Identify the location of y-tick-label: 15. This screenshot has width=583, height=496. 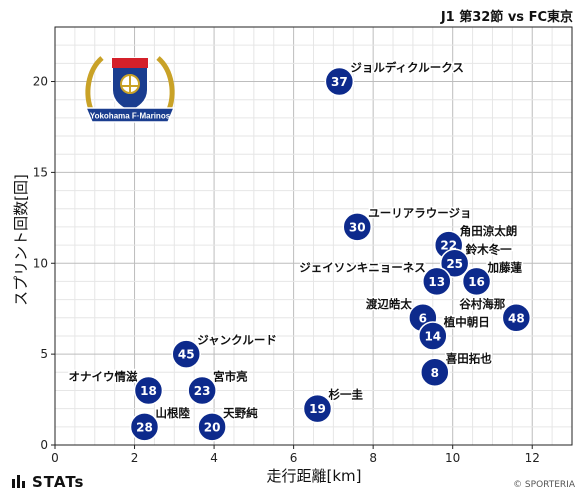
(40, 172).